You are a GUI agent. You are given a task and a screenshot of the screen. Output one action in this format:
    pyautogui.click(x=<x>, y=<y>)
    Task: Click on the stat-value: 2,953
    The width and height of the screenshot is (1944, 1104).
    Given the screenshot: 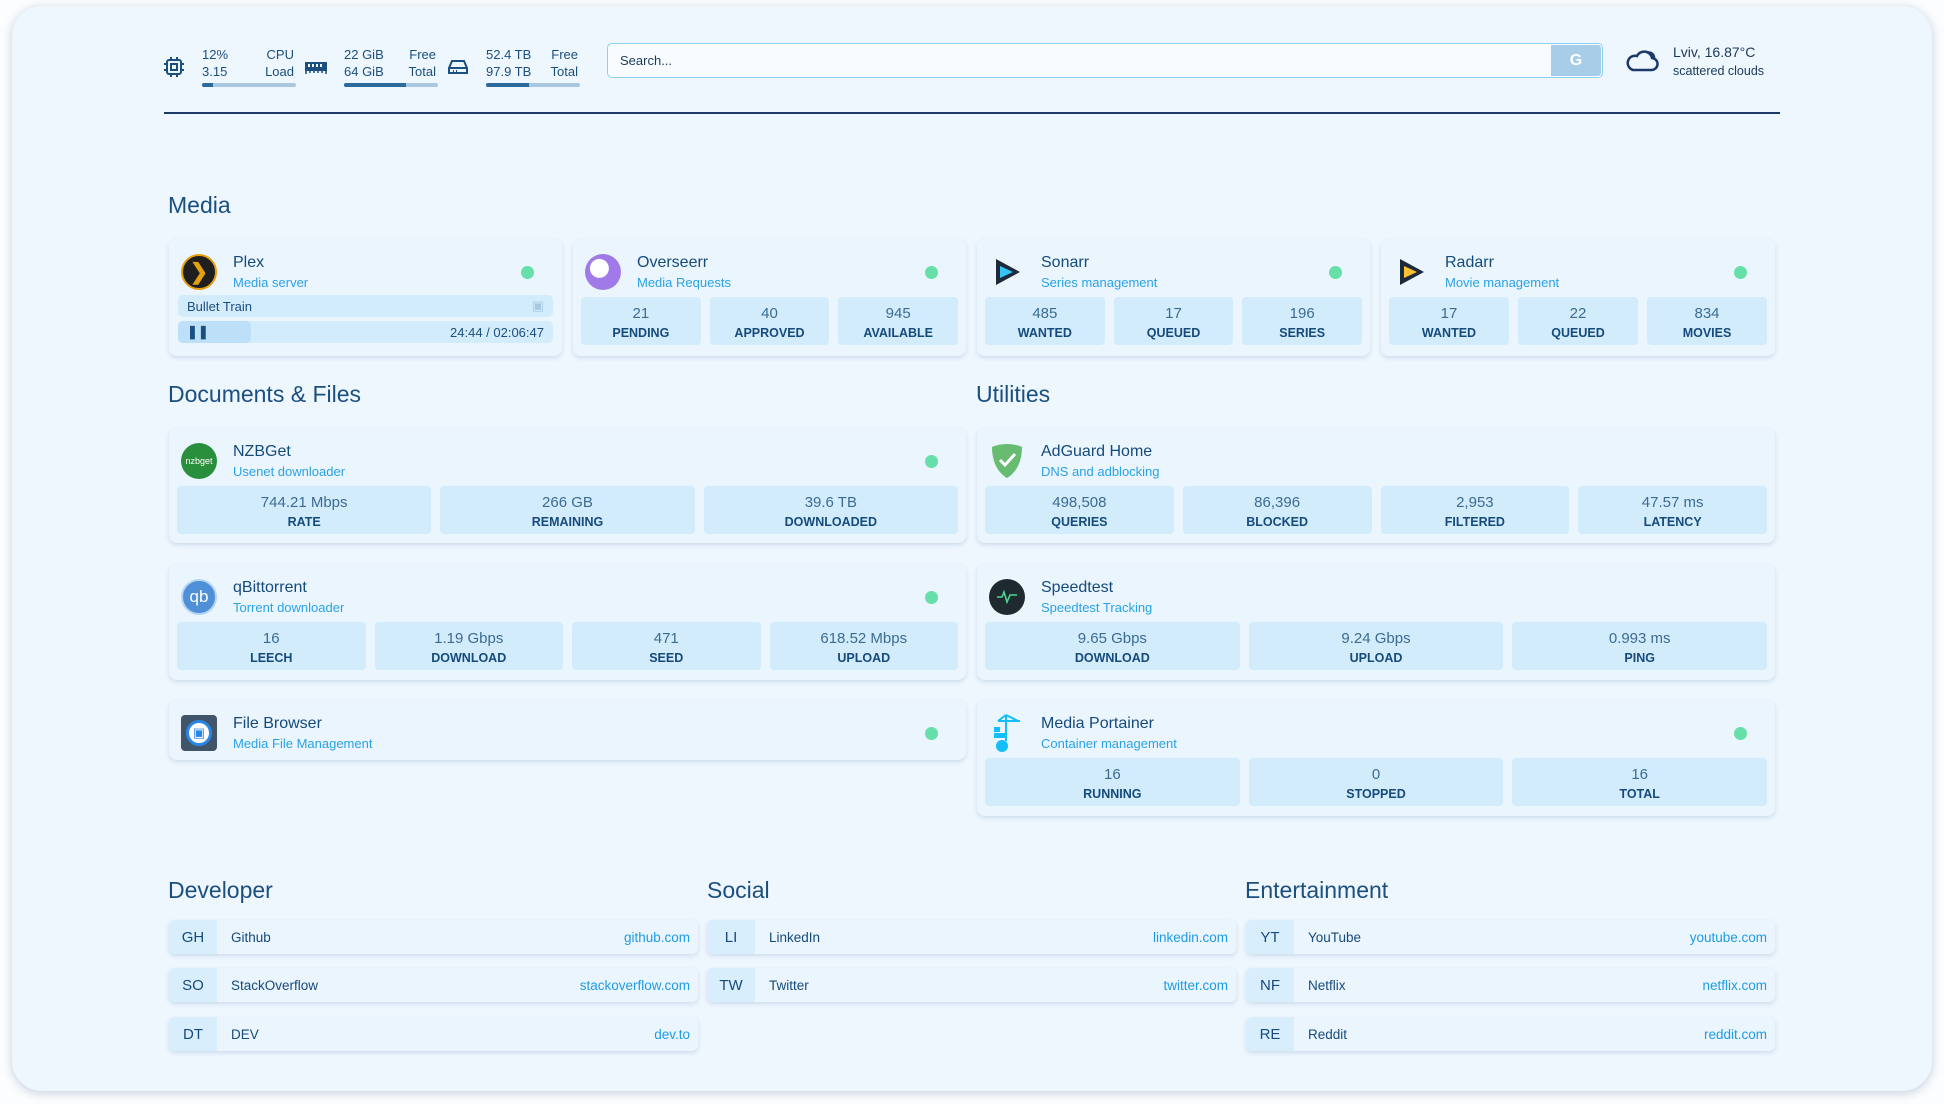 What is the action you would take?
    pyautogui.click(x=1475, y=502)
    